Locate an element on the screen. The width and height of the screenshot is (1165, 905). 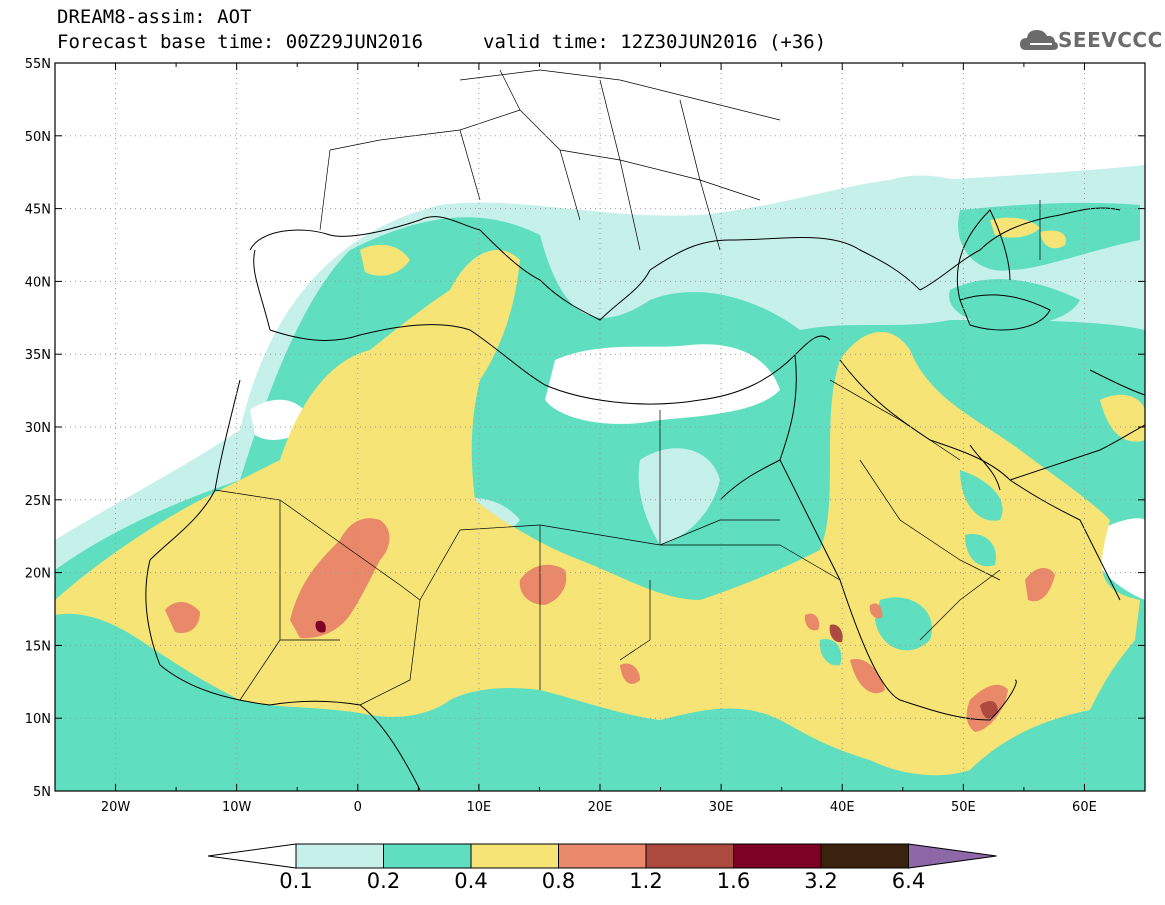
lon-tick-label: 30E is located at coordinates (721, 807).